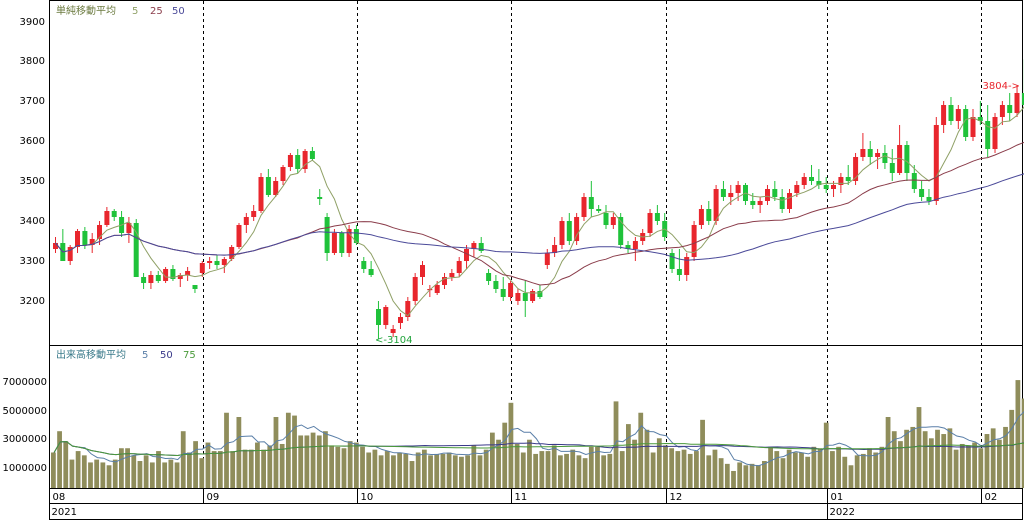  Describe the element at coordinates (538, 439) in the screenshot. I see `volume-ma5-line` at that location.